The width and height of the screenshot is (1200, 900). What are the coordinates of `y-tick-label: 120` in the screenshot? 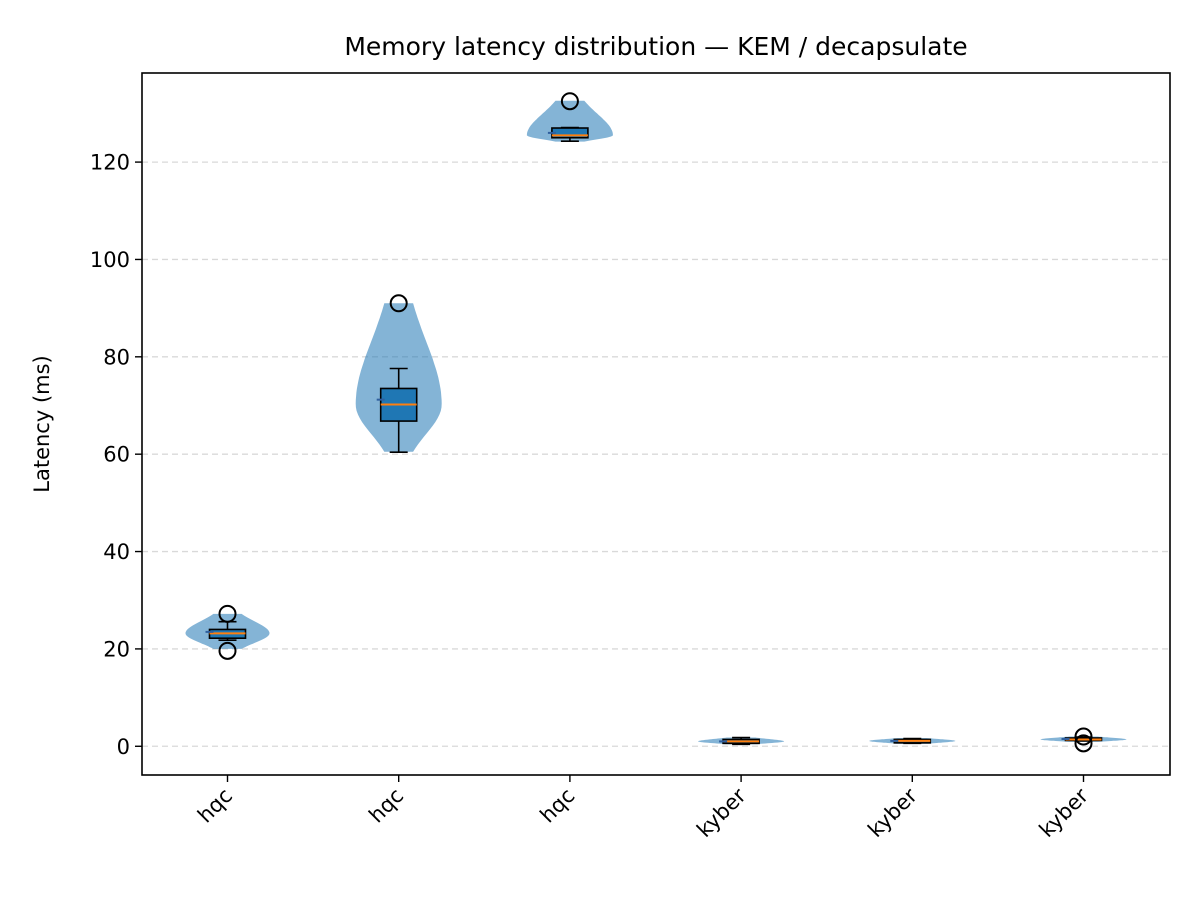 It's located at (110, 163).